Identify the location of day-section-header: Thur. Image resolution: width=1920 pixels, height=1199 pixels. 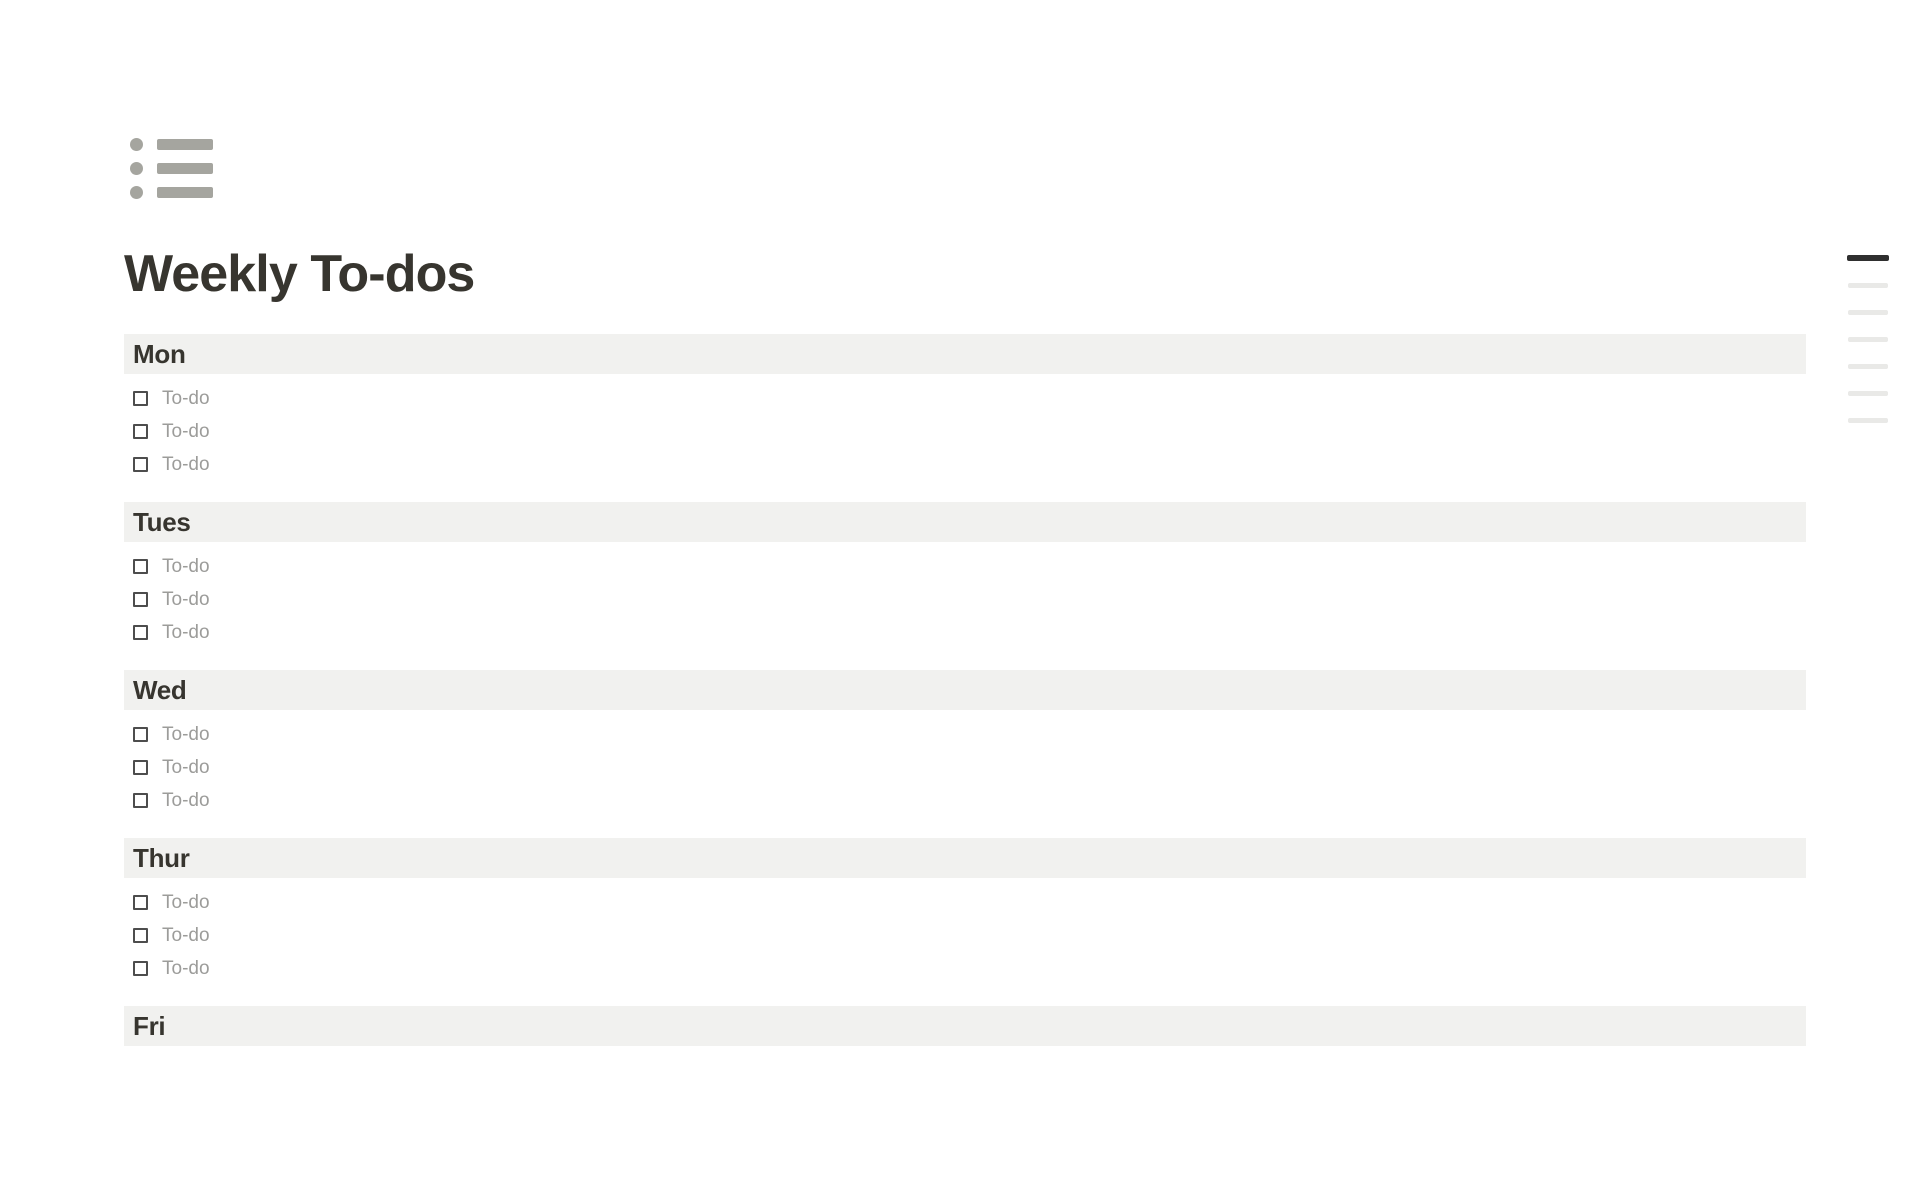
(965, 858).